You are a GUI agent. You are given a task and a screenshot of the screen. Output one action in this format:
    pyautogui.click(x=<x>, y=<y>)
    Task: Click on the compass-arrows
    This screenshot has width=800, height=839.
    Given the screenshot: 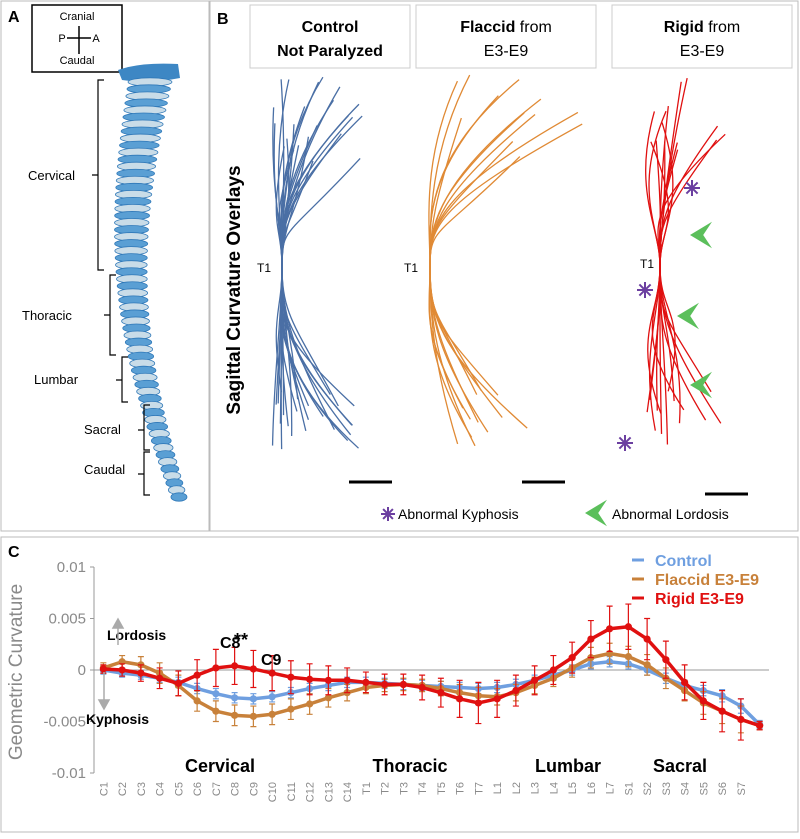 What is the action you would take?
    pyautogui.click(x=79, y=40)
    